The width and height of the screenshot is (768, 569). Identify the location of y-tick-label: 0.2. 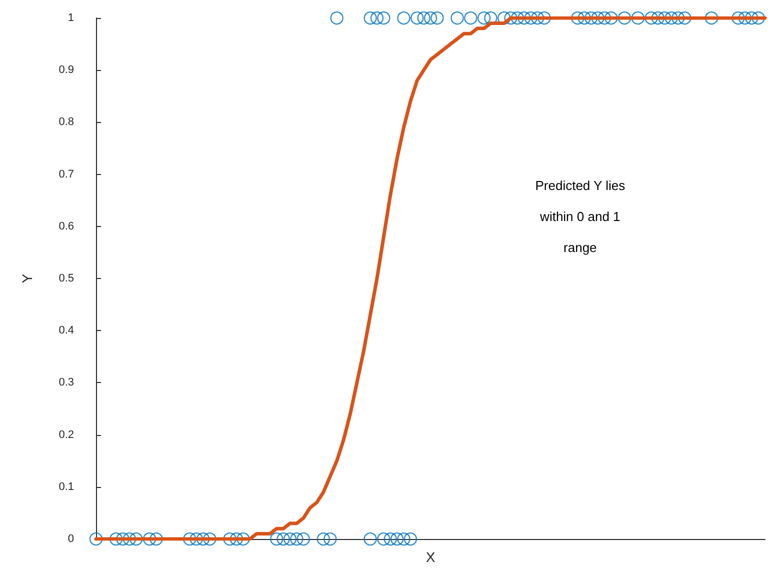
(66, 434).